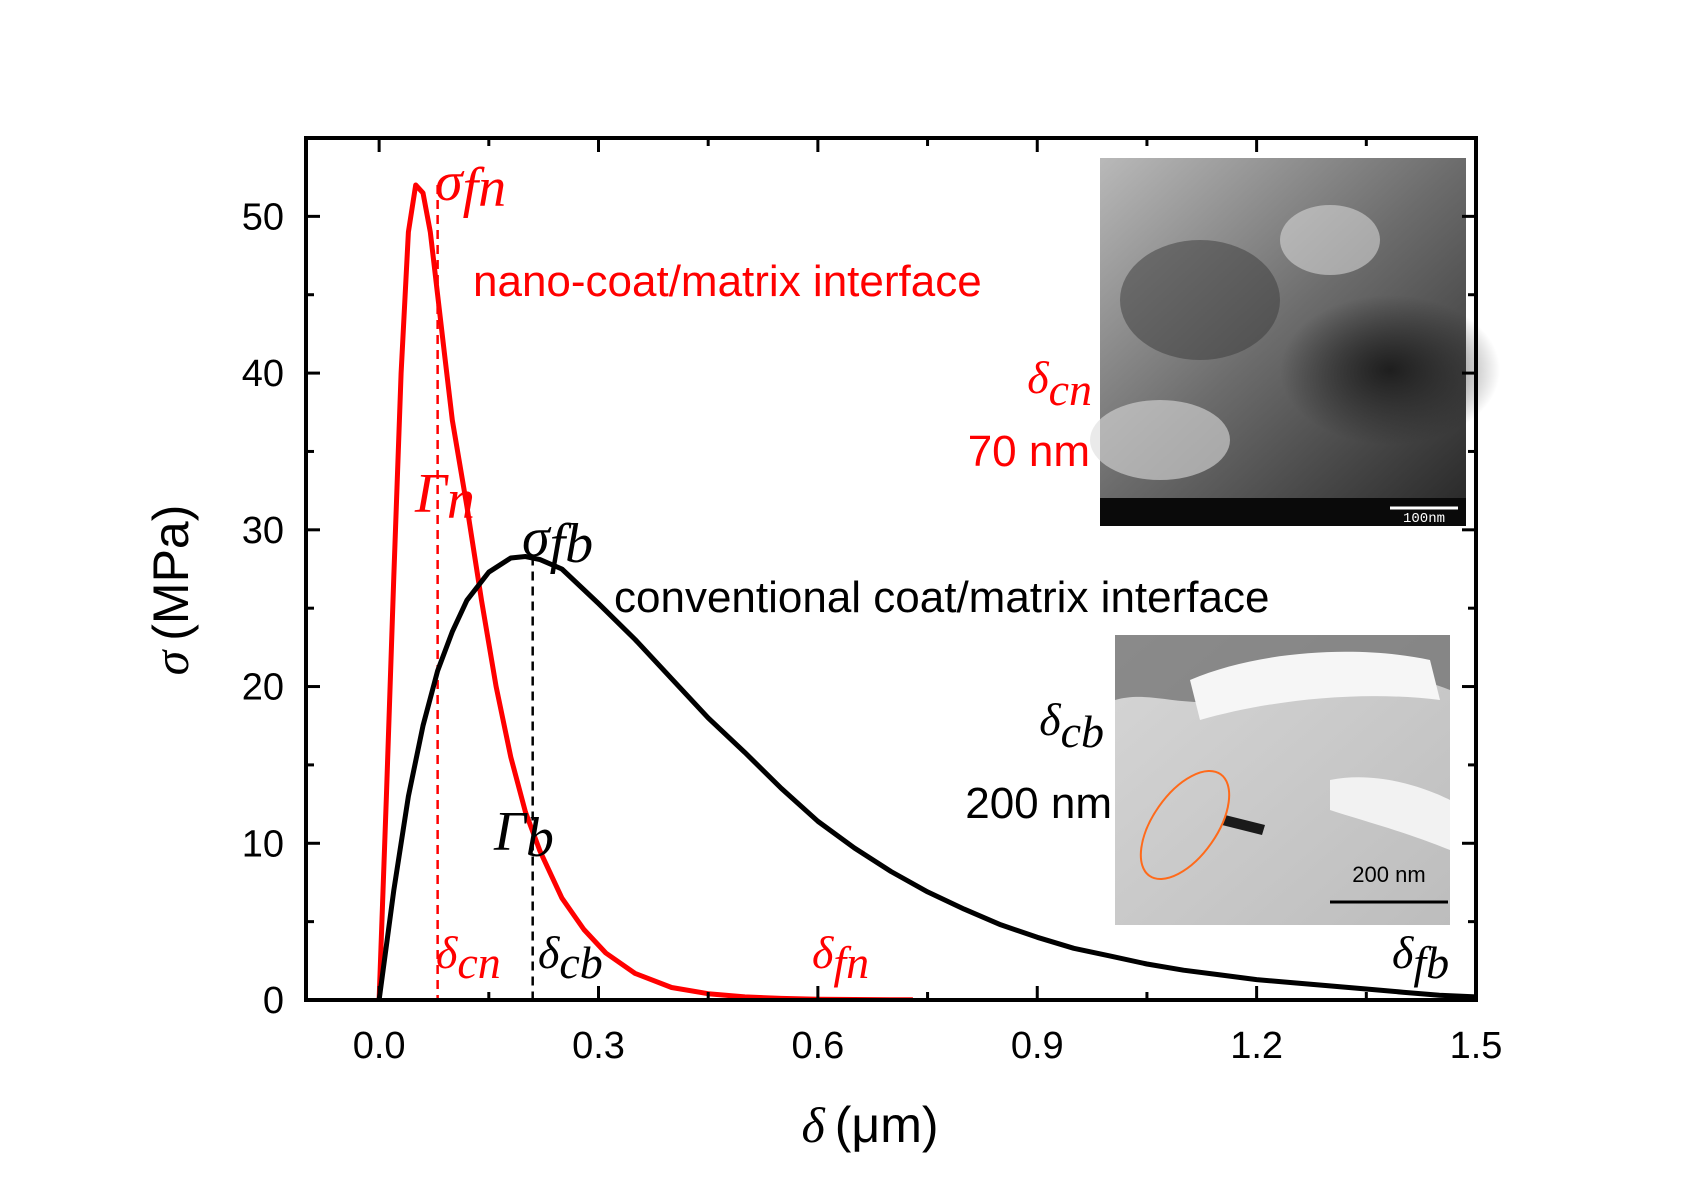 The image size is (1703, 1190). I want to click on gamma-n-label: Γn, so click(444, 497).